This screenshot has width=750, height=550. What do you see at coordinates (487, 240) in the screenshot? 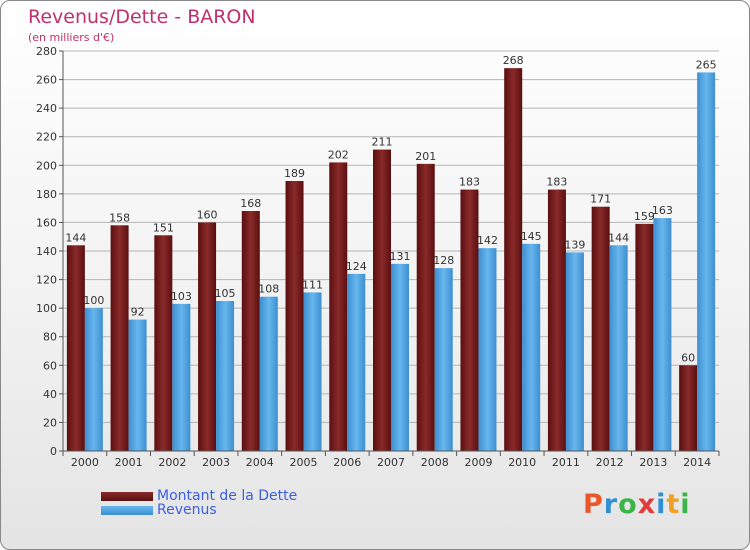
I see `data-label-revenus: 142` at bounding box center [487, 240].